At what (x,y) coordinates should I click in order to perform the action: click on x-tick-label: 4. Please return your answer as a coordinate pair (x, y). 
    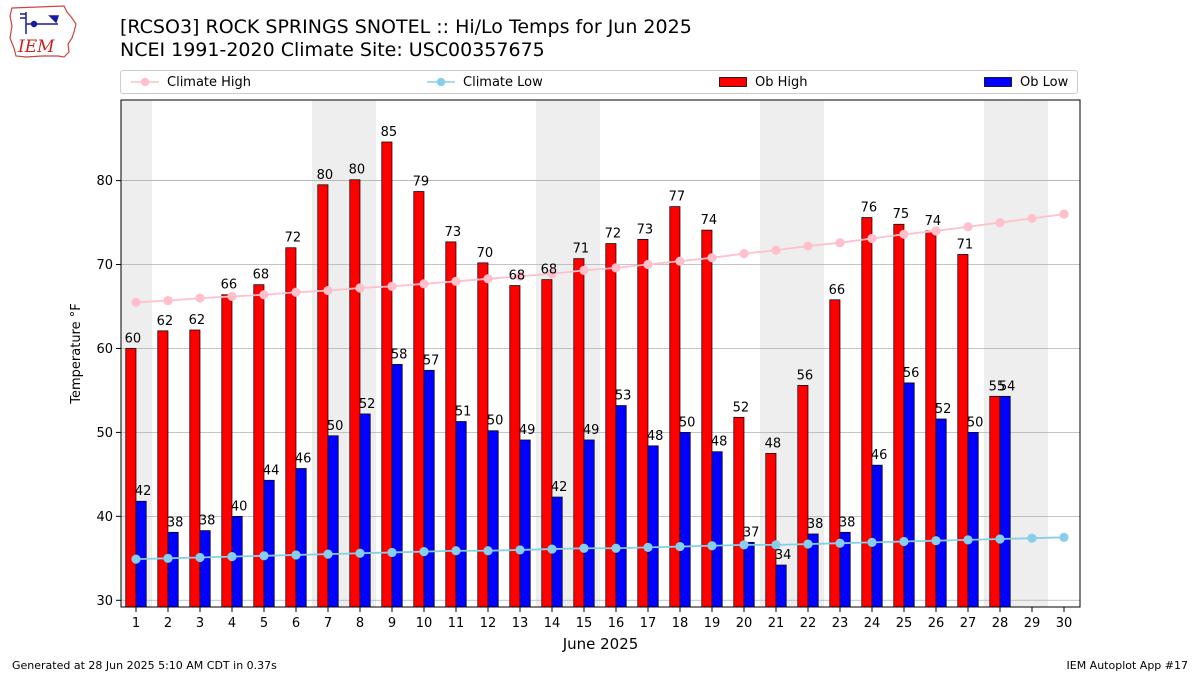
    Looking at the image, I should click on (232, 623).